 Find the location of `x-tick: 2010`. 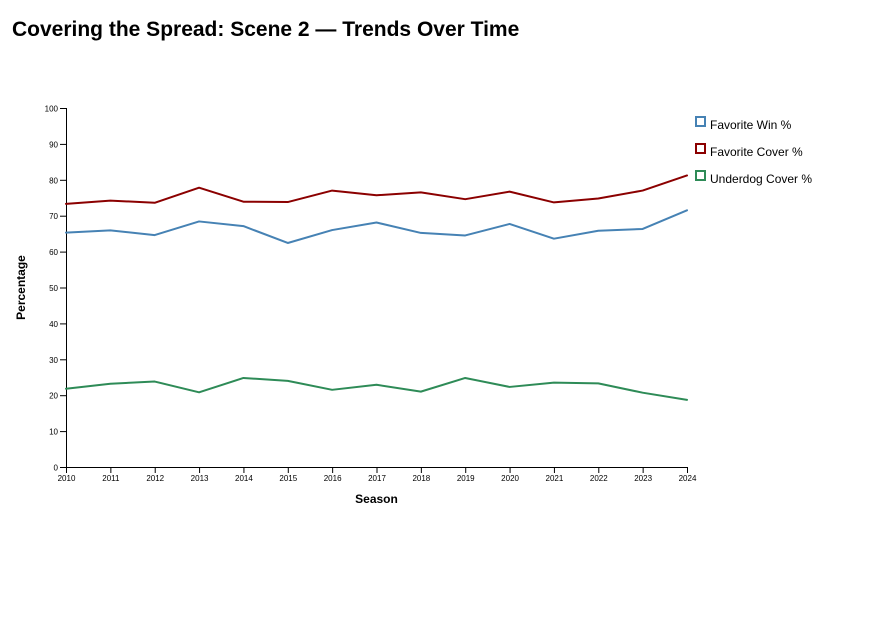

x-tick: 2010 is located at coordinates (67, 475).